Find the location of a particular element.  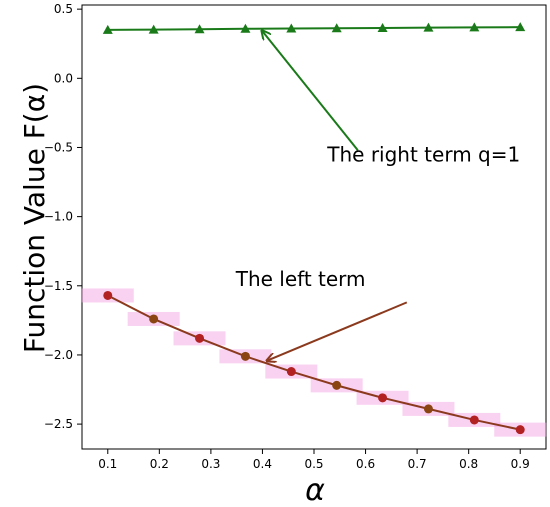

y-tick-label: −2.0 is located at coordinates (58, 355).